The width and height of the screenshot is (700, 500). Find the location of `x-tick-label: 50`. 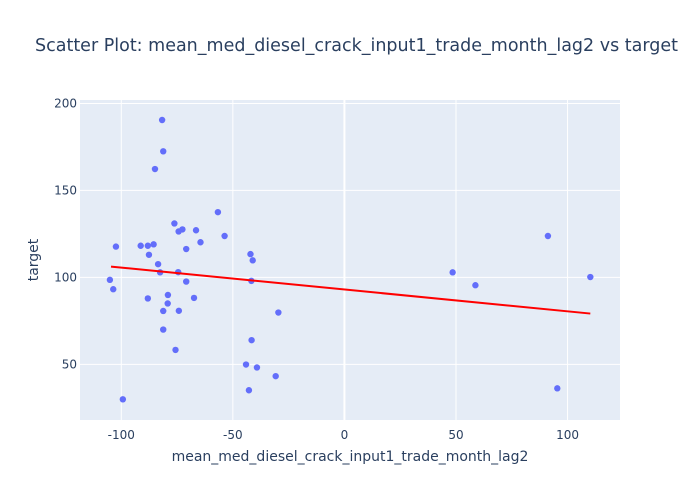

x-tick-label: 50 is located at coordinates (455, 435).